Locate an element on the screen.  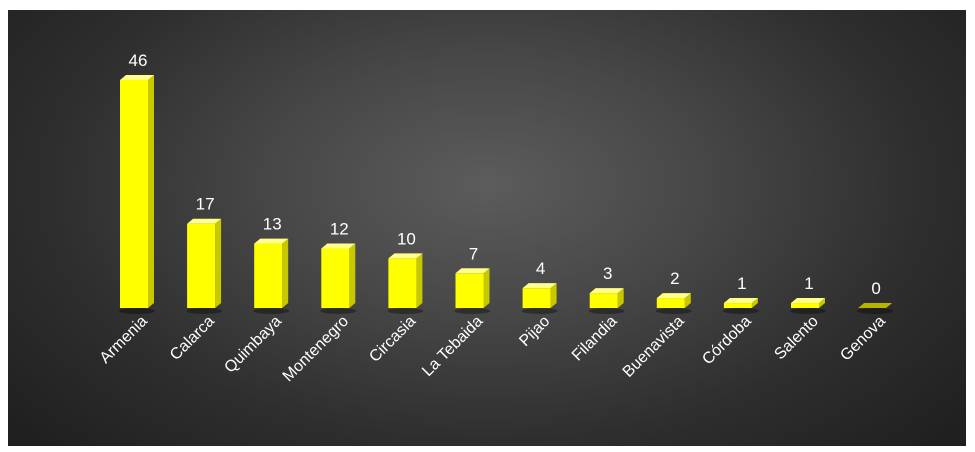
bar-side-circasia is located at coordinates (419, 280).